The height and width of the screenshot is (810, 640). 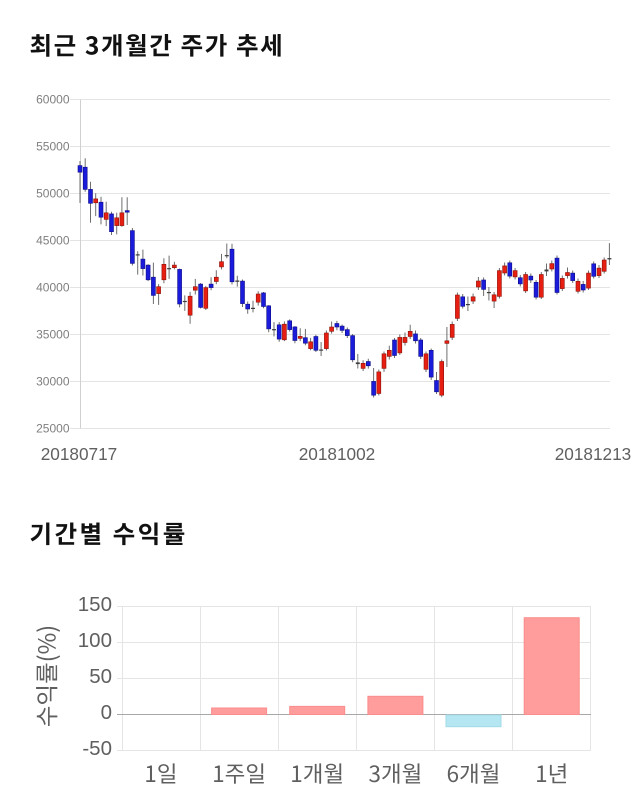 What do you see at coordinates (53, 194) in the screenshot?
I see `svg-text: 50000` at bounding box center [53, 194].